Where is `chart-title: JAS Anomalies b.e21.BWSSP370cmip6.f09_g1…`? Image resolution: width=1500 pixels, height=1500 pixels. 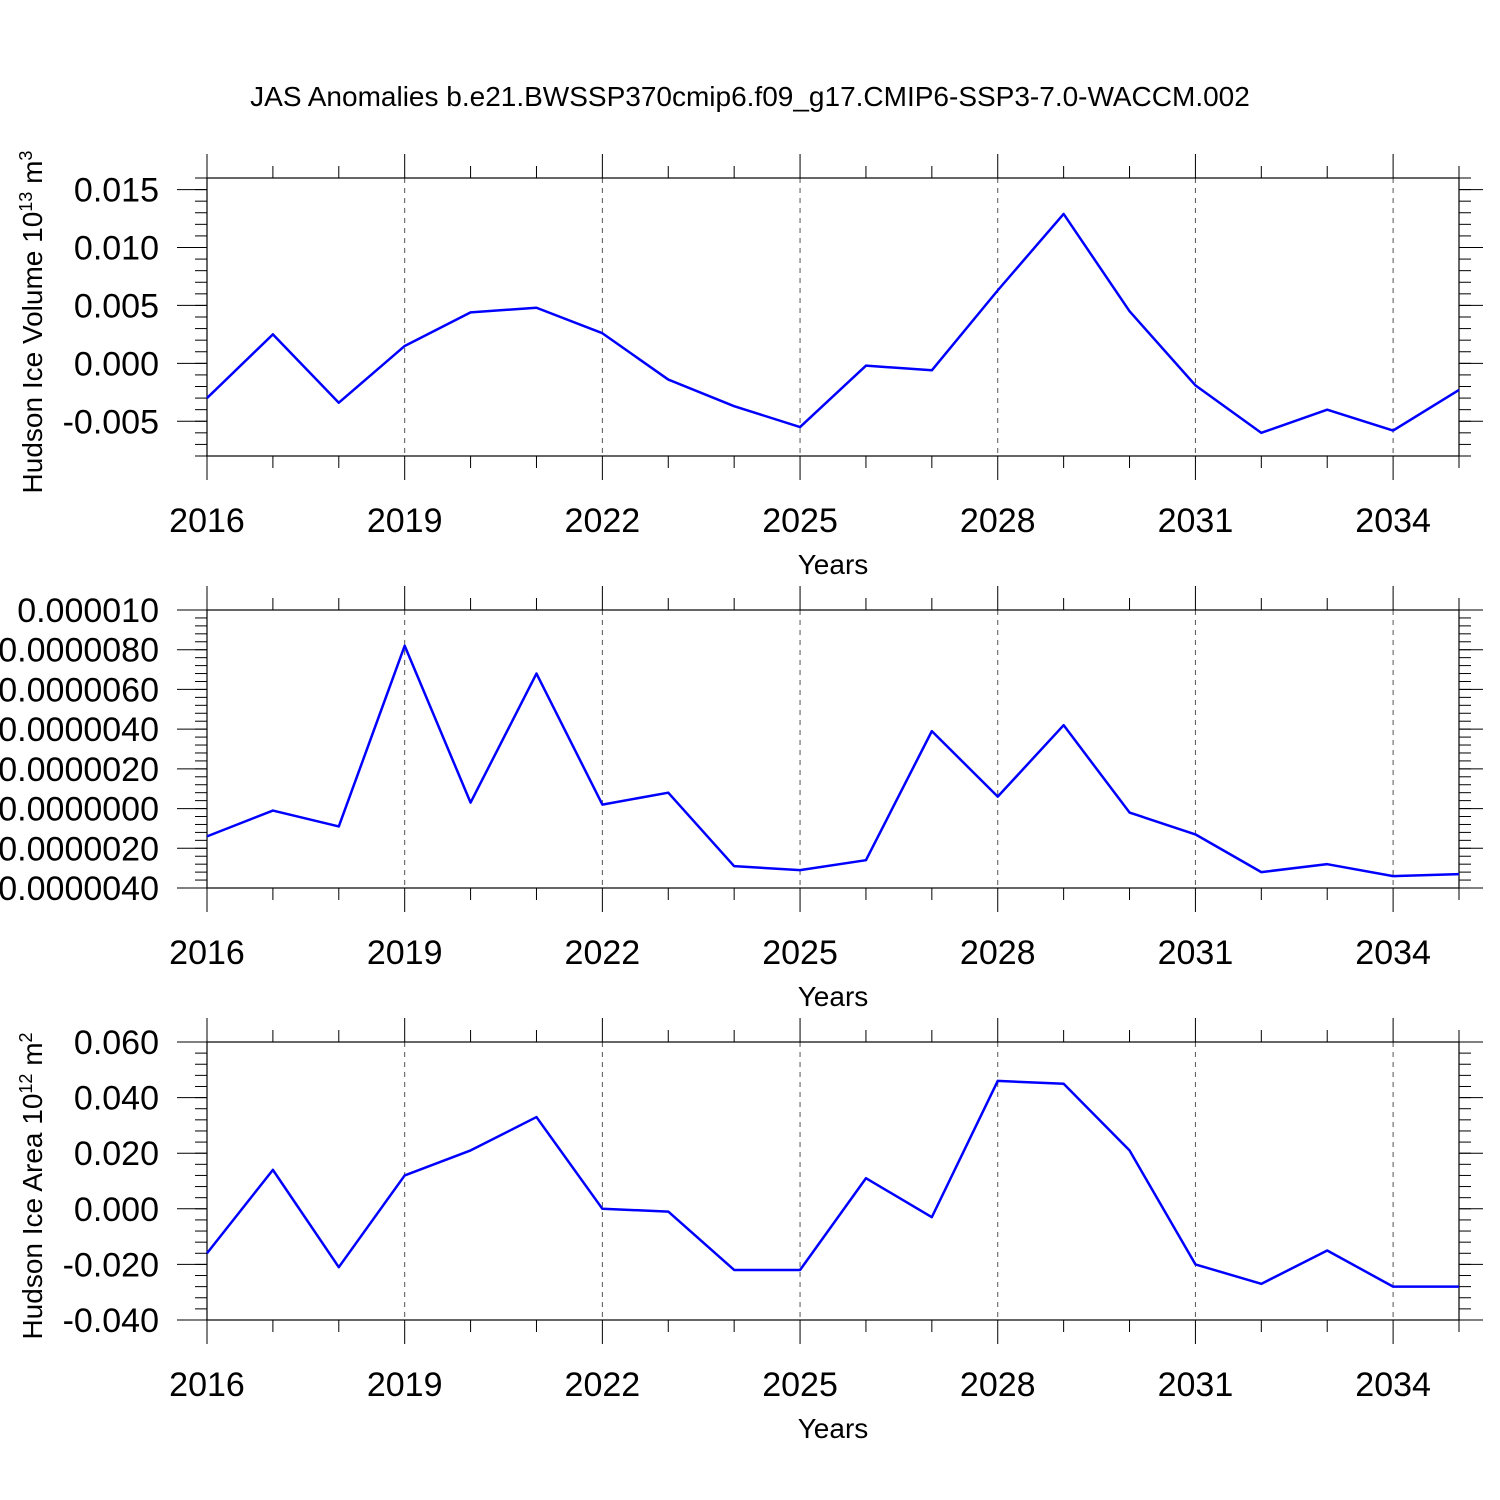 chart-title: JAS Anomalies b.e21.BWSSP370cmip6.f09_g1… is located at coordinates (750, 96).